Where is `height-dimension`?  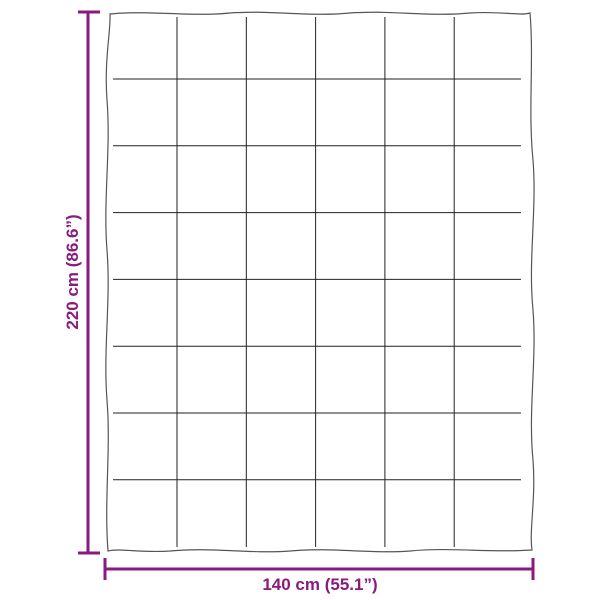 height-dimension is located at coordinates (89, 282).